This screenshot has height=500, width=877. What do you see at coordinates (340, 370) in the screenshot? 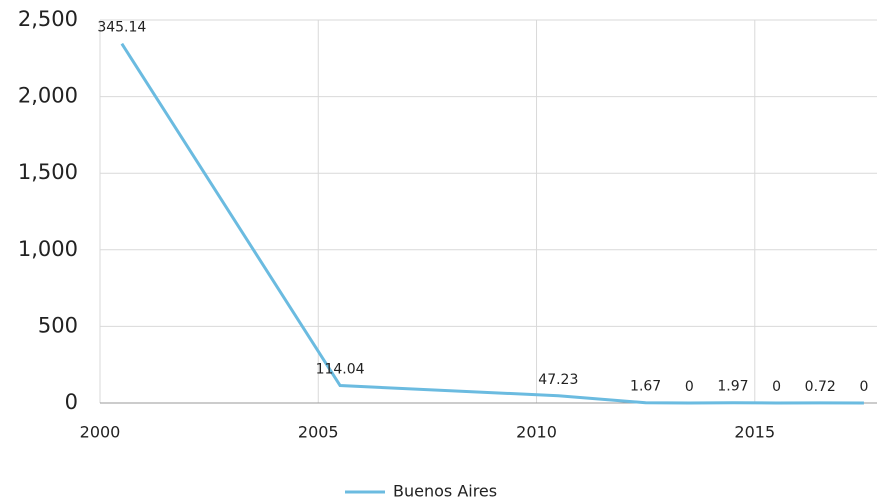
I see `data-label: 114.04` at bounding box center [340, 370].